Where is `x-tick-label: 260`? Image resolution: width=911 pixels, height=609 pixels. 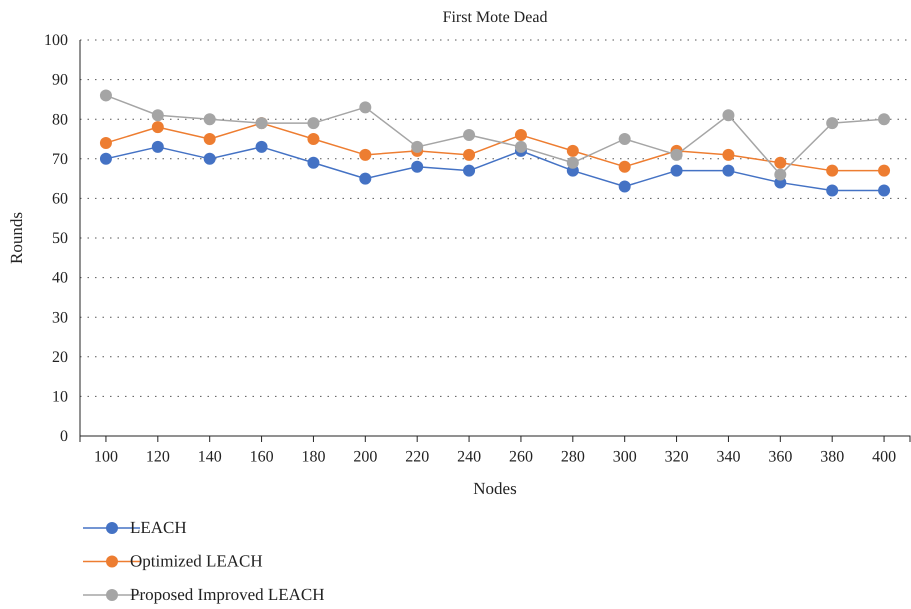 x-tick-label: 260 is located at coordinates (520, 457).